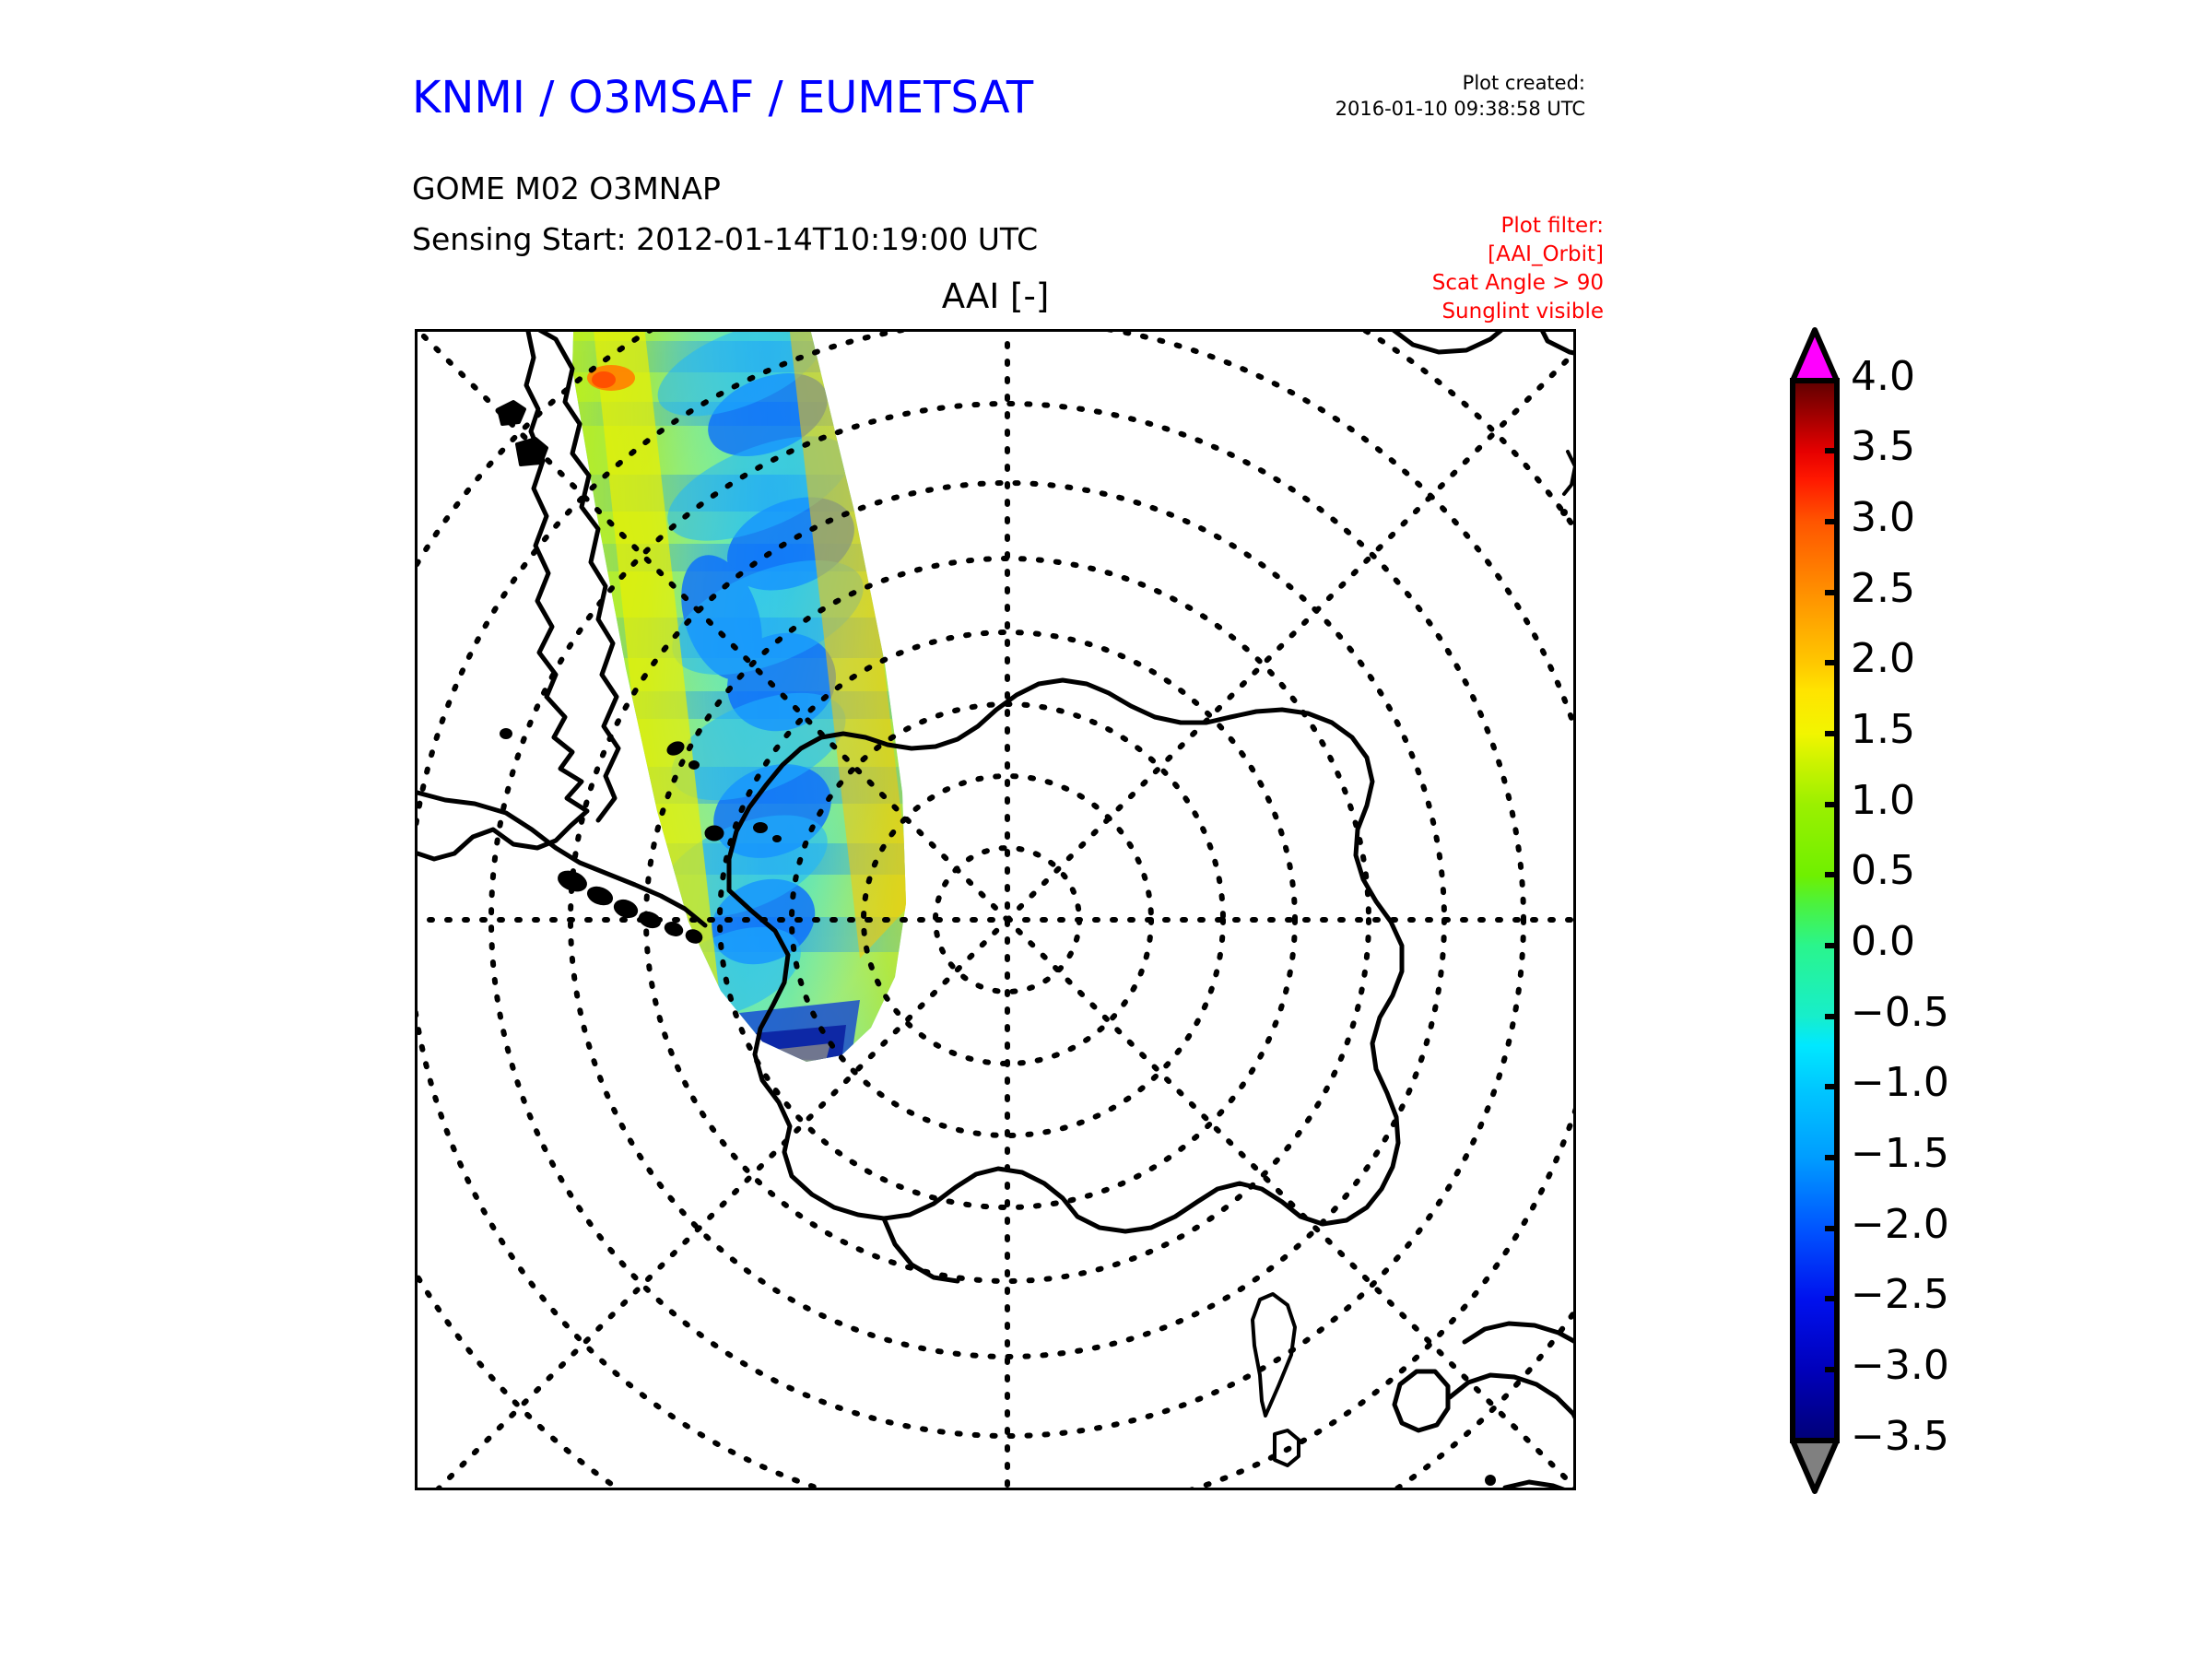 This screenshot has width=2212, height=1659. Describe the element at coordinates (1831, 910) in the screenshot. I see `colorbar-ticks` at that location.